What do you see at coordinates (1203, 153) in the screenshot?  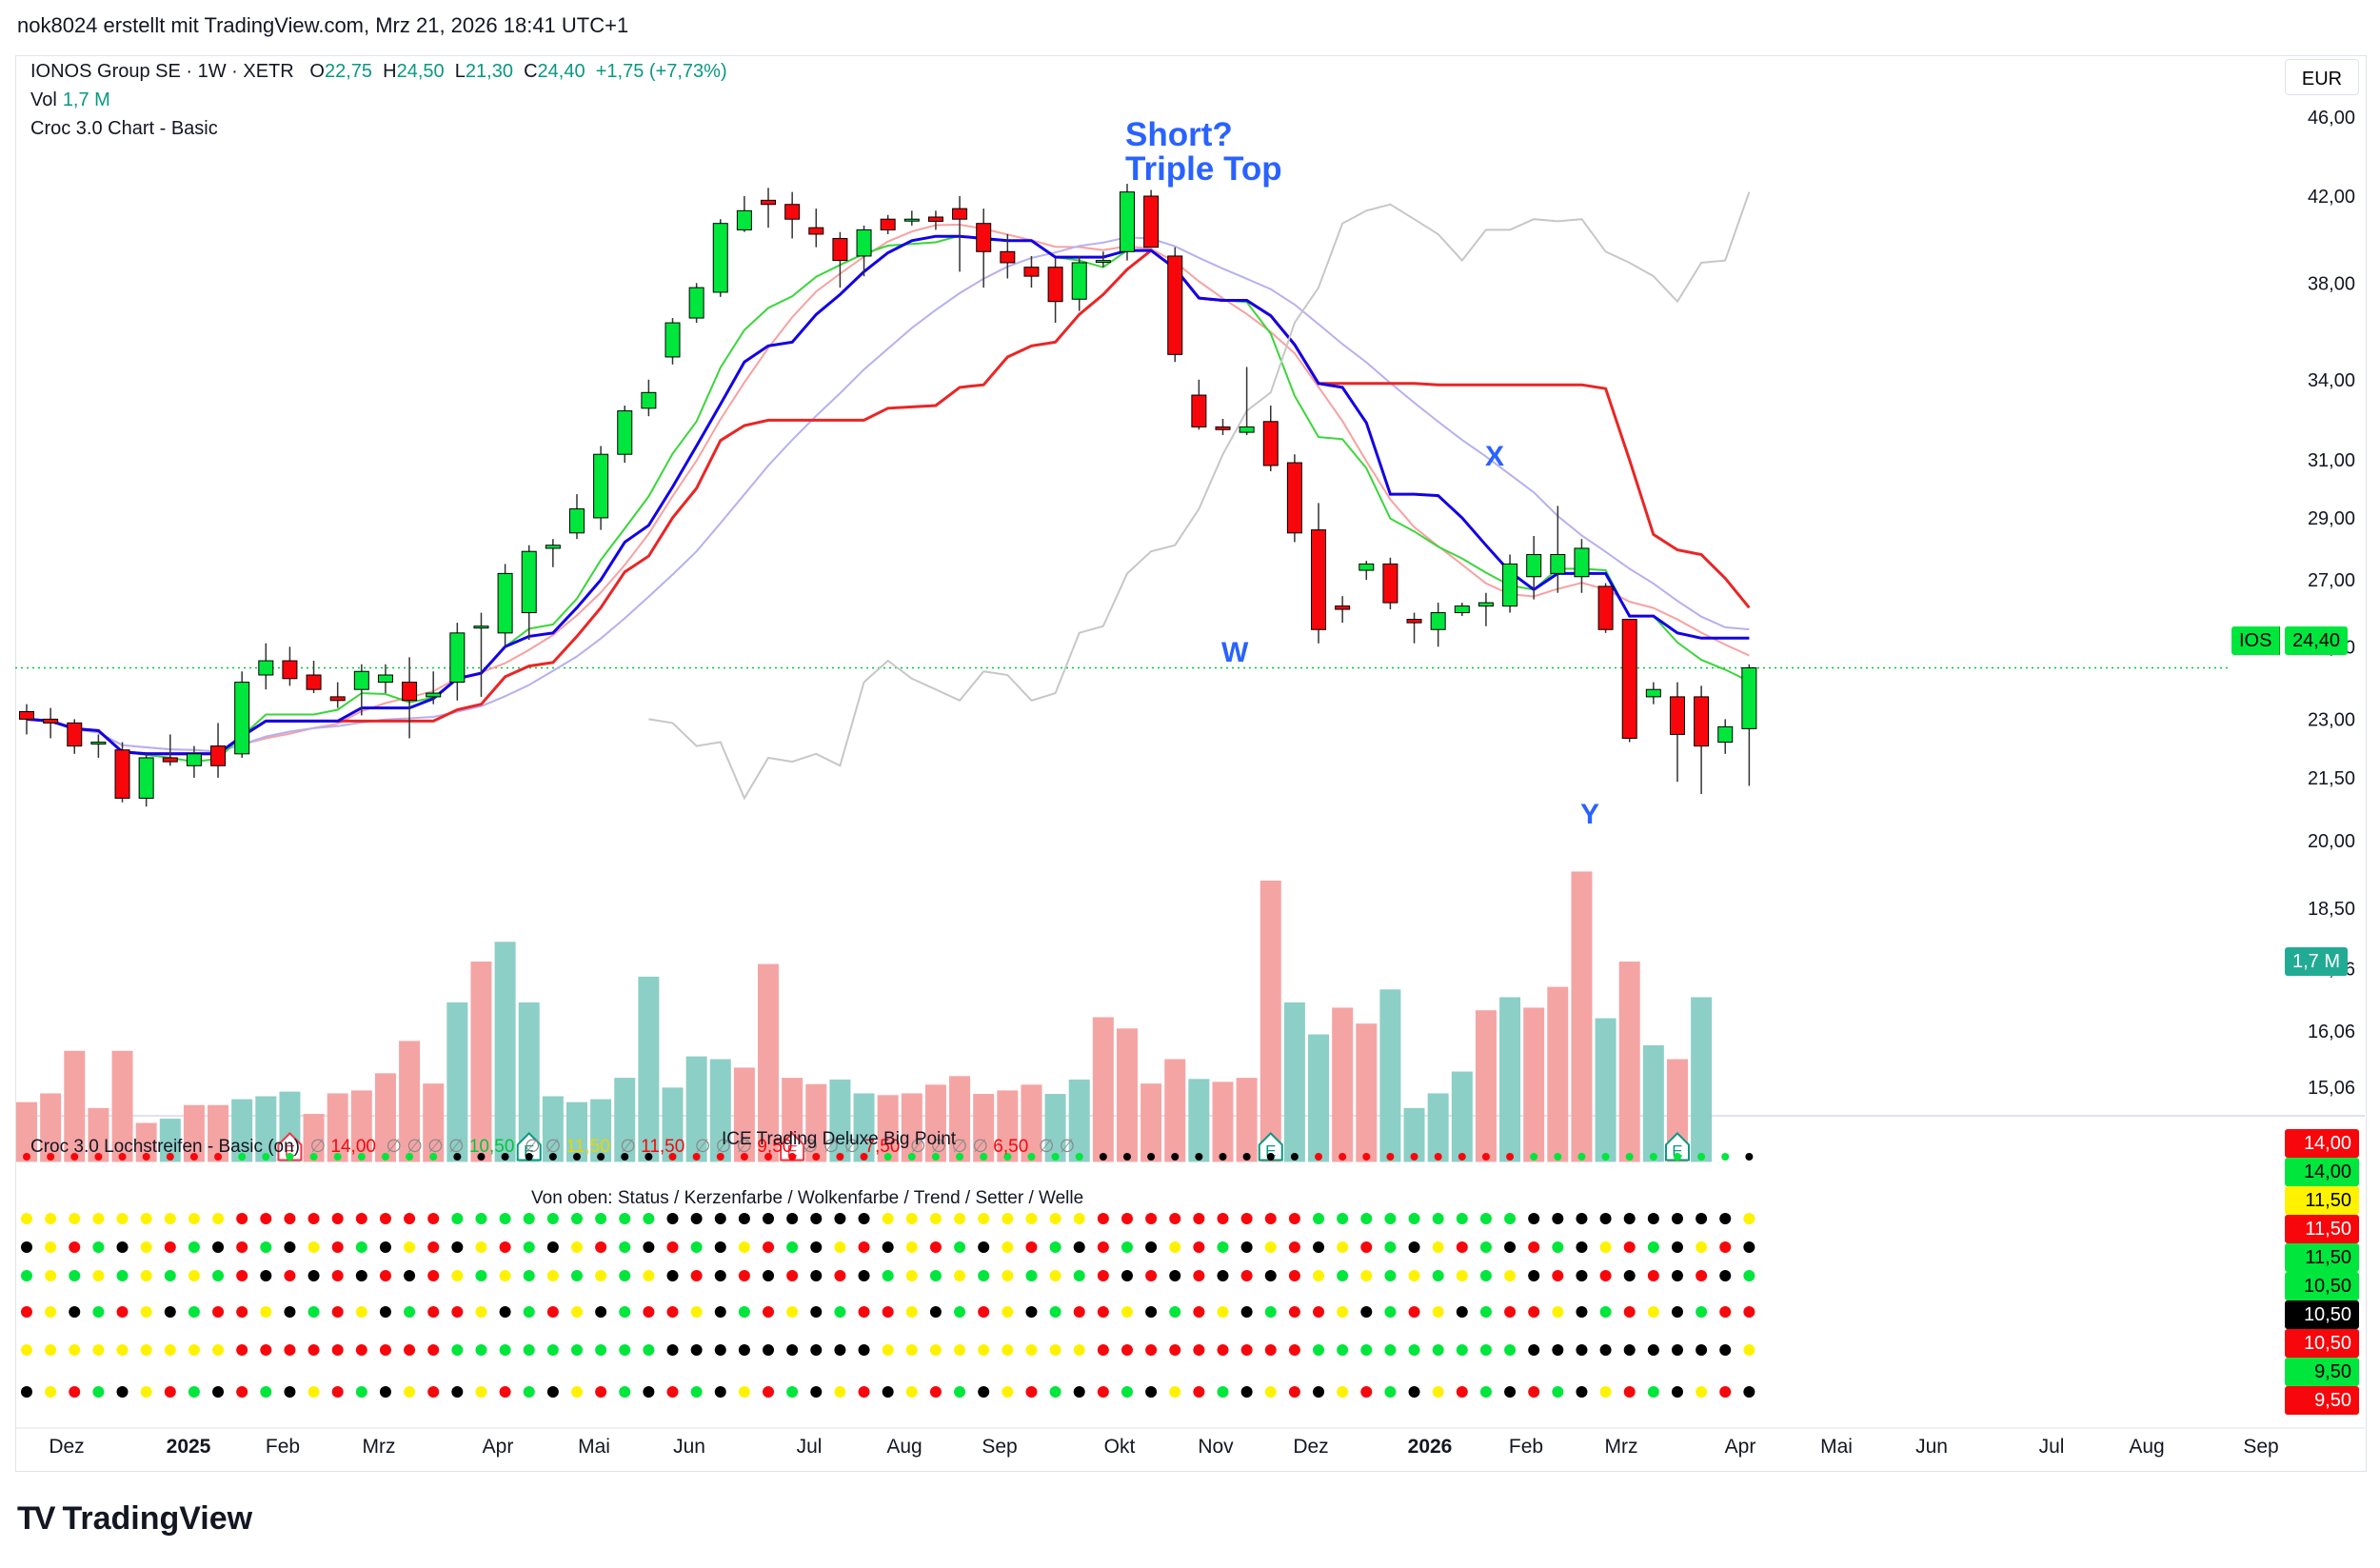 I see `annotation-short: Short? Triple Top` at bounding box center [1203, 153].